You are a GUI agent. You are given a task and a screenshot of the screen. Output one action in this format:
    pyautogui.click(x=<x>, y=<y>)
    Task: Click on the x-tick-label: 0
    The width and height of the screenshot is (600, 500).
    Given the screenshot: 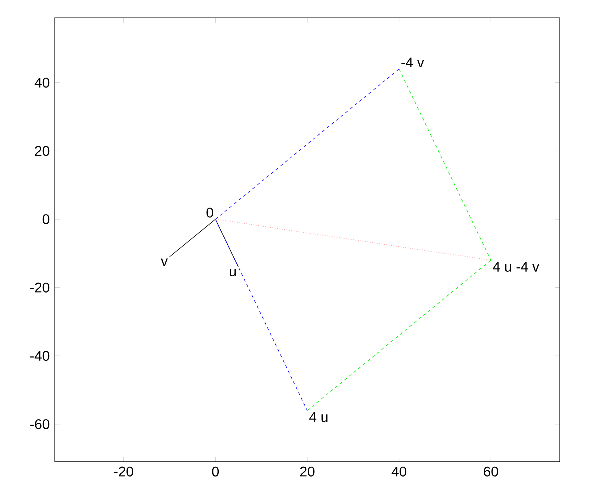 What is the action you would take?
    pyautogui.click(x=216, y=471)
    